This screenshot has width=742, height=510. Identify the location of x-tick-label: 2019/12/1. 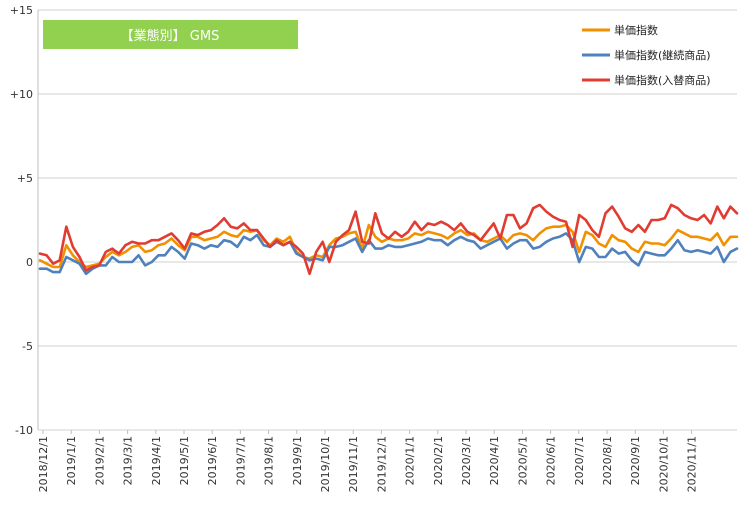
(381, 464).